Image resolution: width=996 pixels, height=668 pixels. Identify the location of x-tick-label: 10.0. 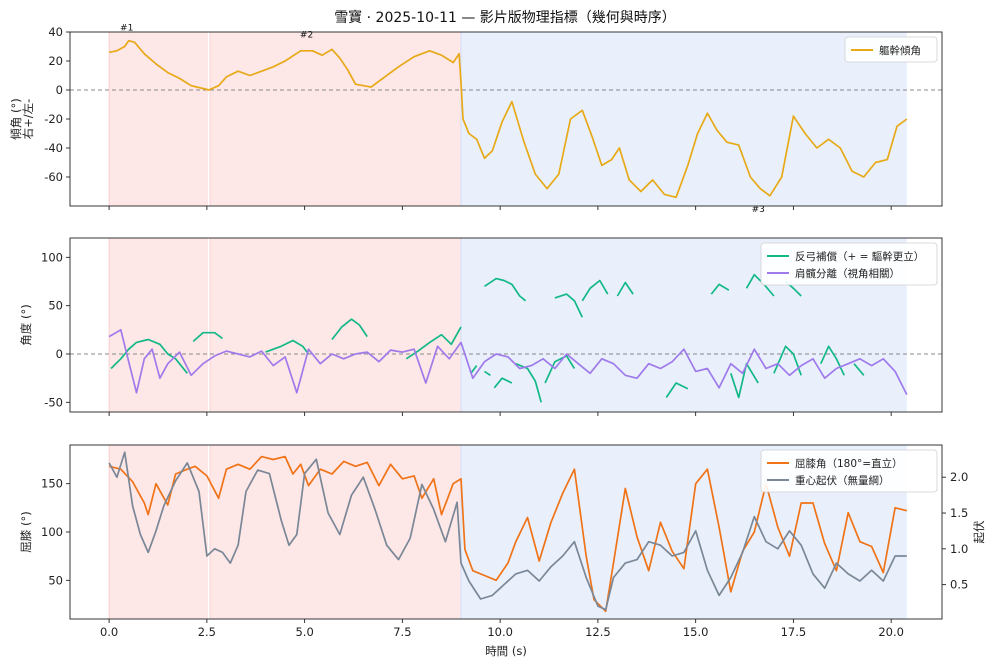
(500, 632).